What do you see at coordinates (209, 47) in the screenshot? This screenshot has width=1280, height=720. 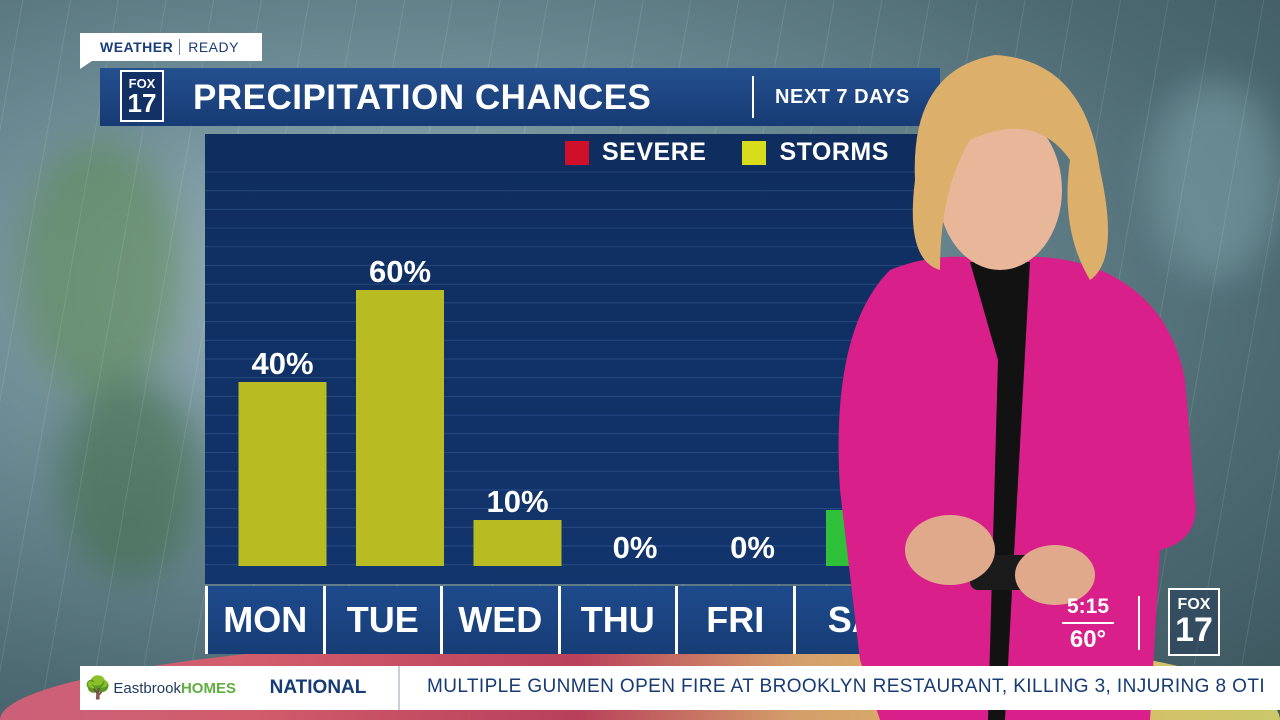 I see `badge-word-ready: READY` at bounding box center [209, 47].